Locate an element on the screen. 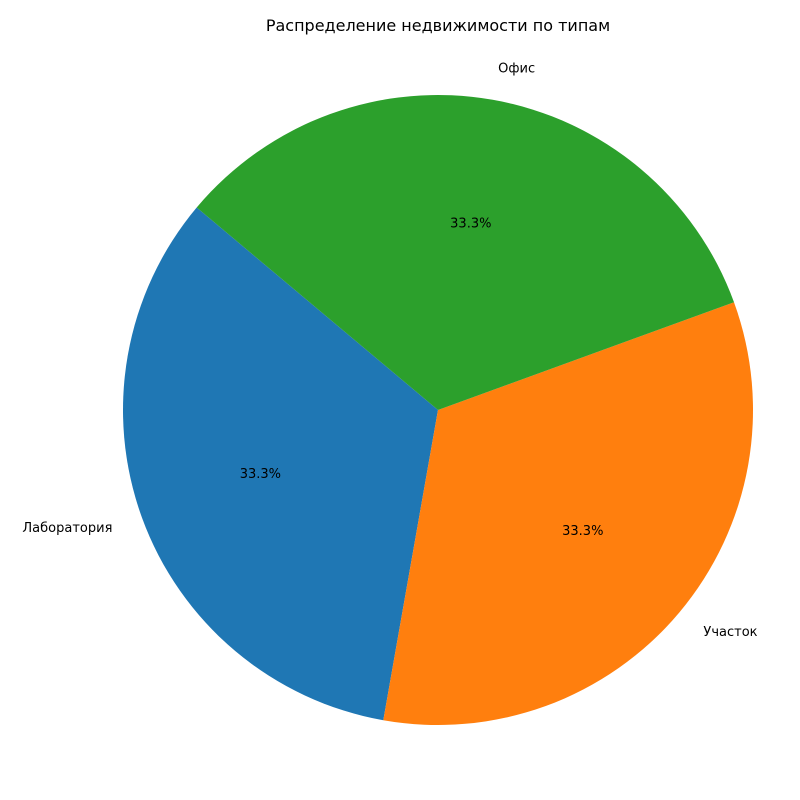  pie-slice-percent-3: 33.3% is located at coordinates (470, 223).